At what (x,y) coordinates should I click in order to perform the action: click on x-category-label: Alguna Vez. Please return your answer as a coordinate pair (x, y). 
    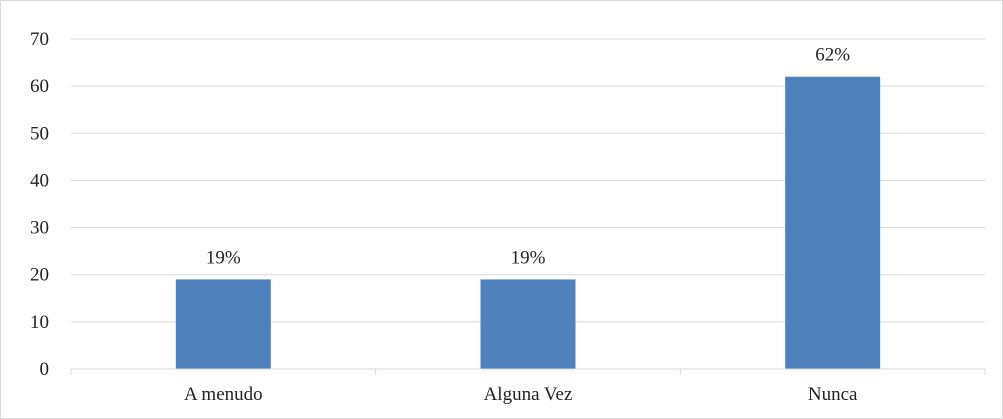
    Looking at the image, I should click on (528, 394).